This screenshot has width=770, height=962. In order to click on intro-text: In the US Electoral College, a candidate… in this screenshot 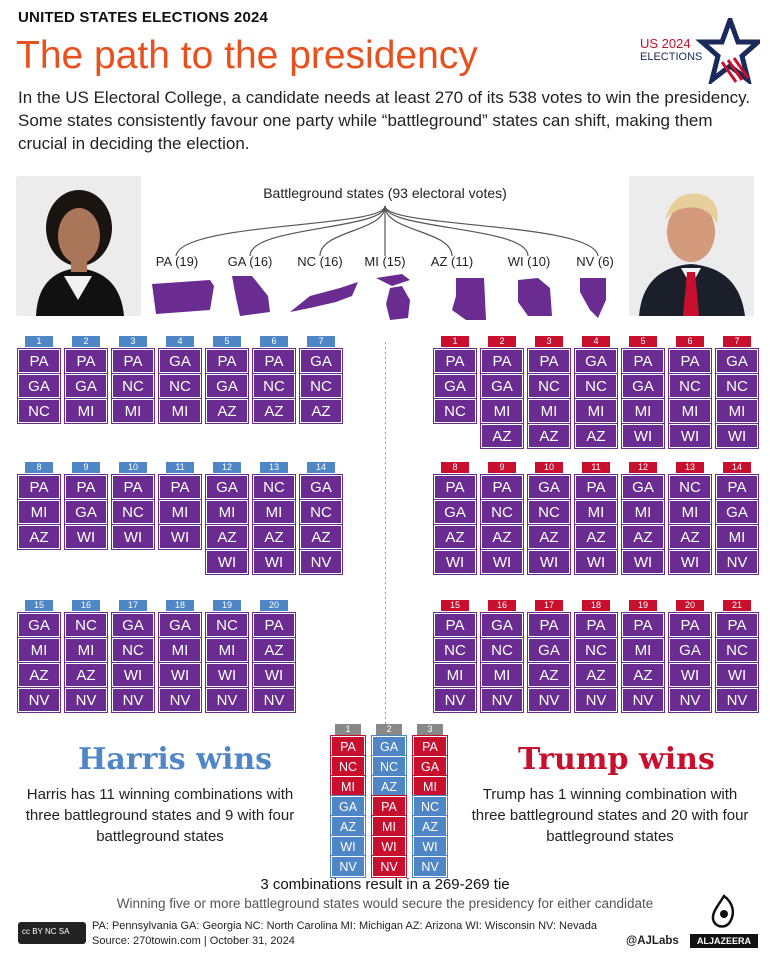, I will do `click(384, 120)`.